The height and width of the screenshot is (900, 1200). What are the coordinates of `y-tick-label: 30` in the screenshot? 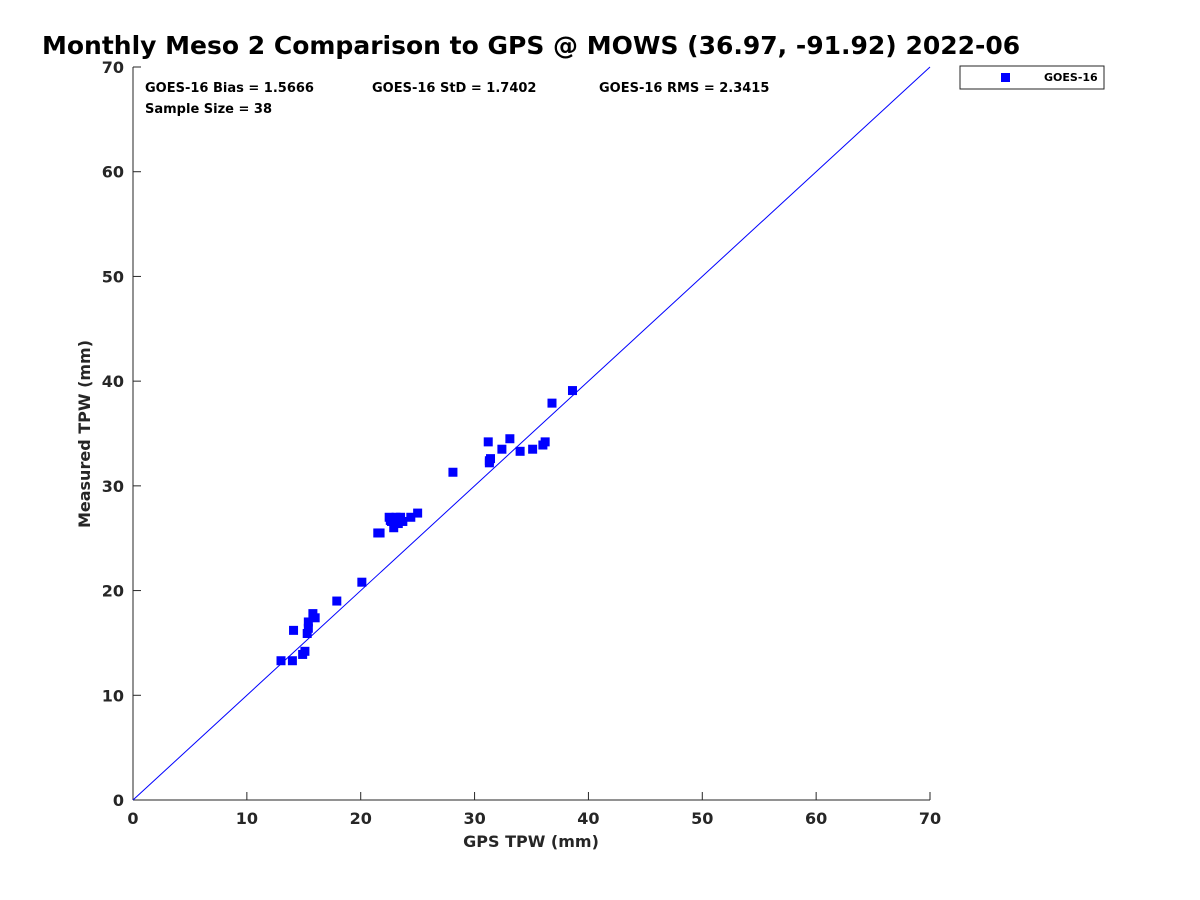 It's located at (113, 486).